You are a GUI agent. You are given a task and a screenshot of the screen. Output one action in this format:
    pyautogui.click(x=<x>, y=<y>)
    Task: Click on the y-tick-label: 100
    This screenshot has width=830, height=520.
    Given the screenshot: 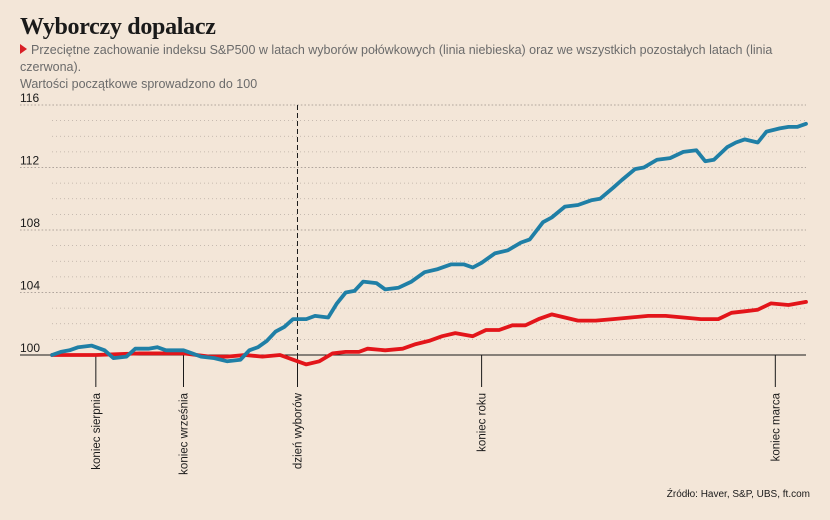 What is the action you would take?
    pyautogui.click(x=30, y=348)
    